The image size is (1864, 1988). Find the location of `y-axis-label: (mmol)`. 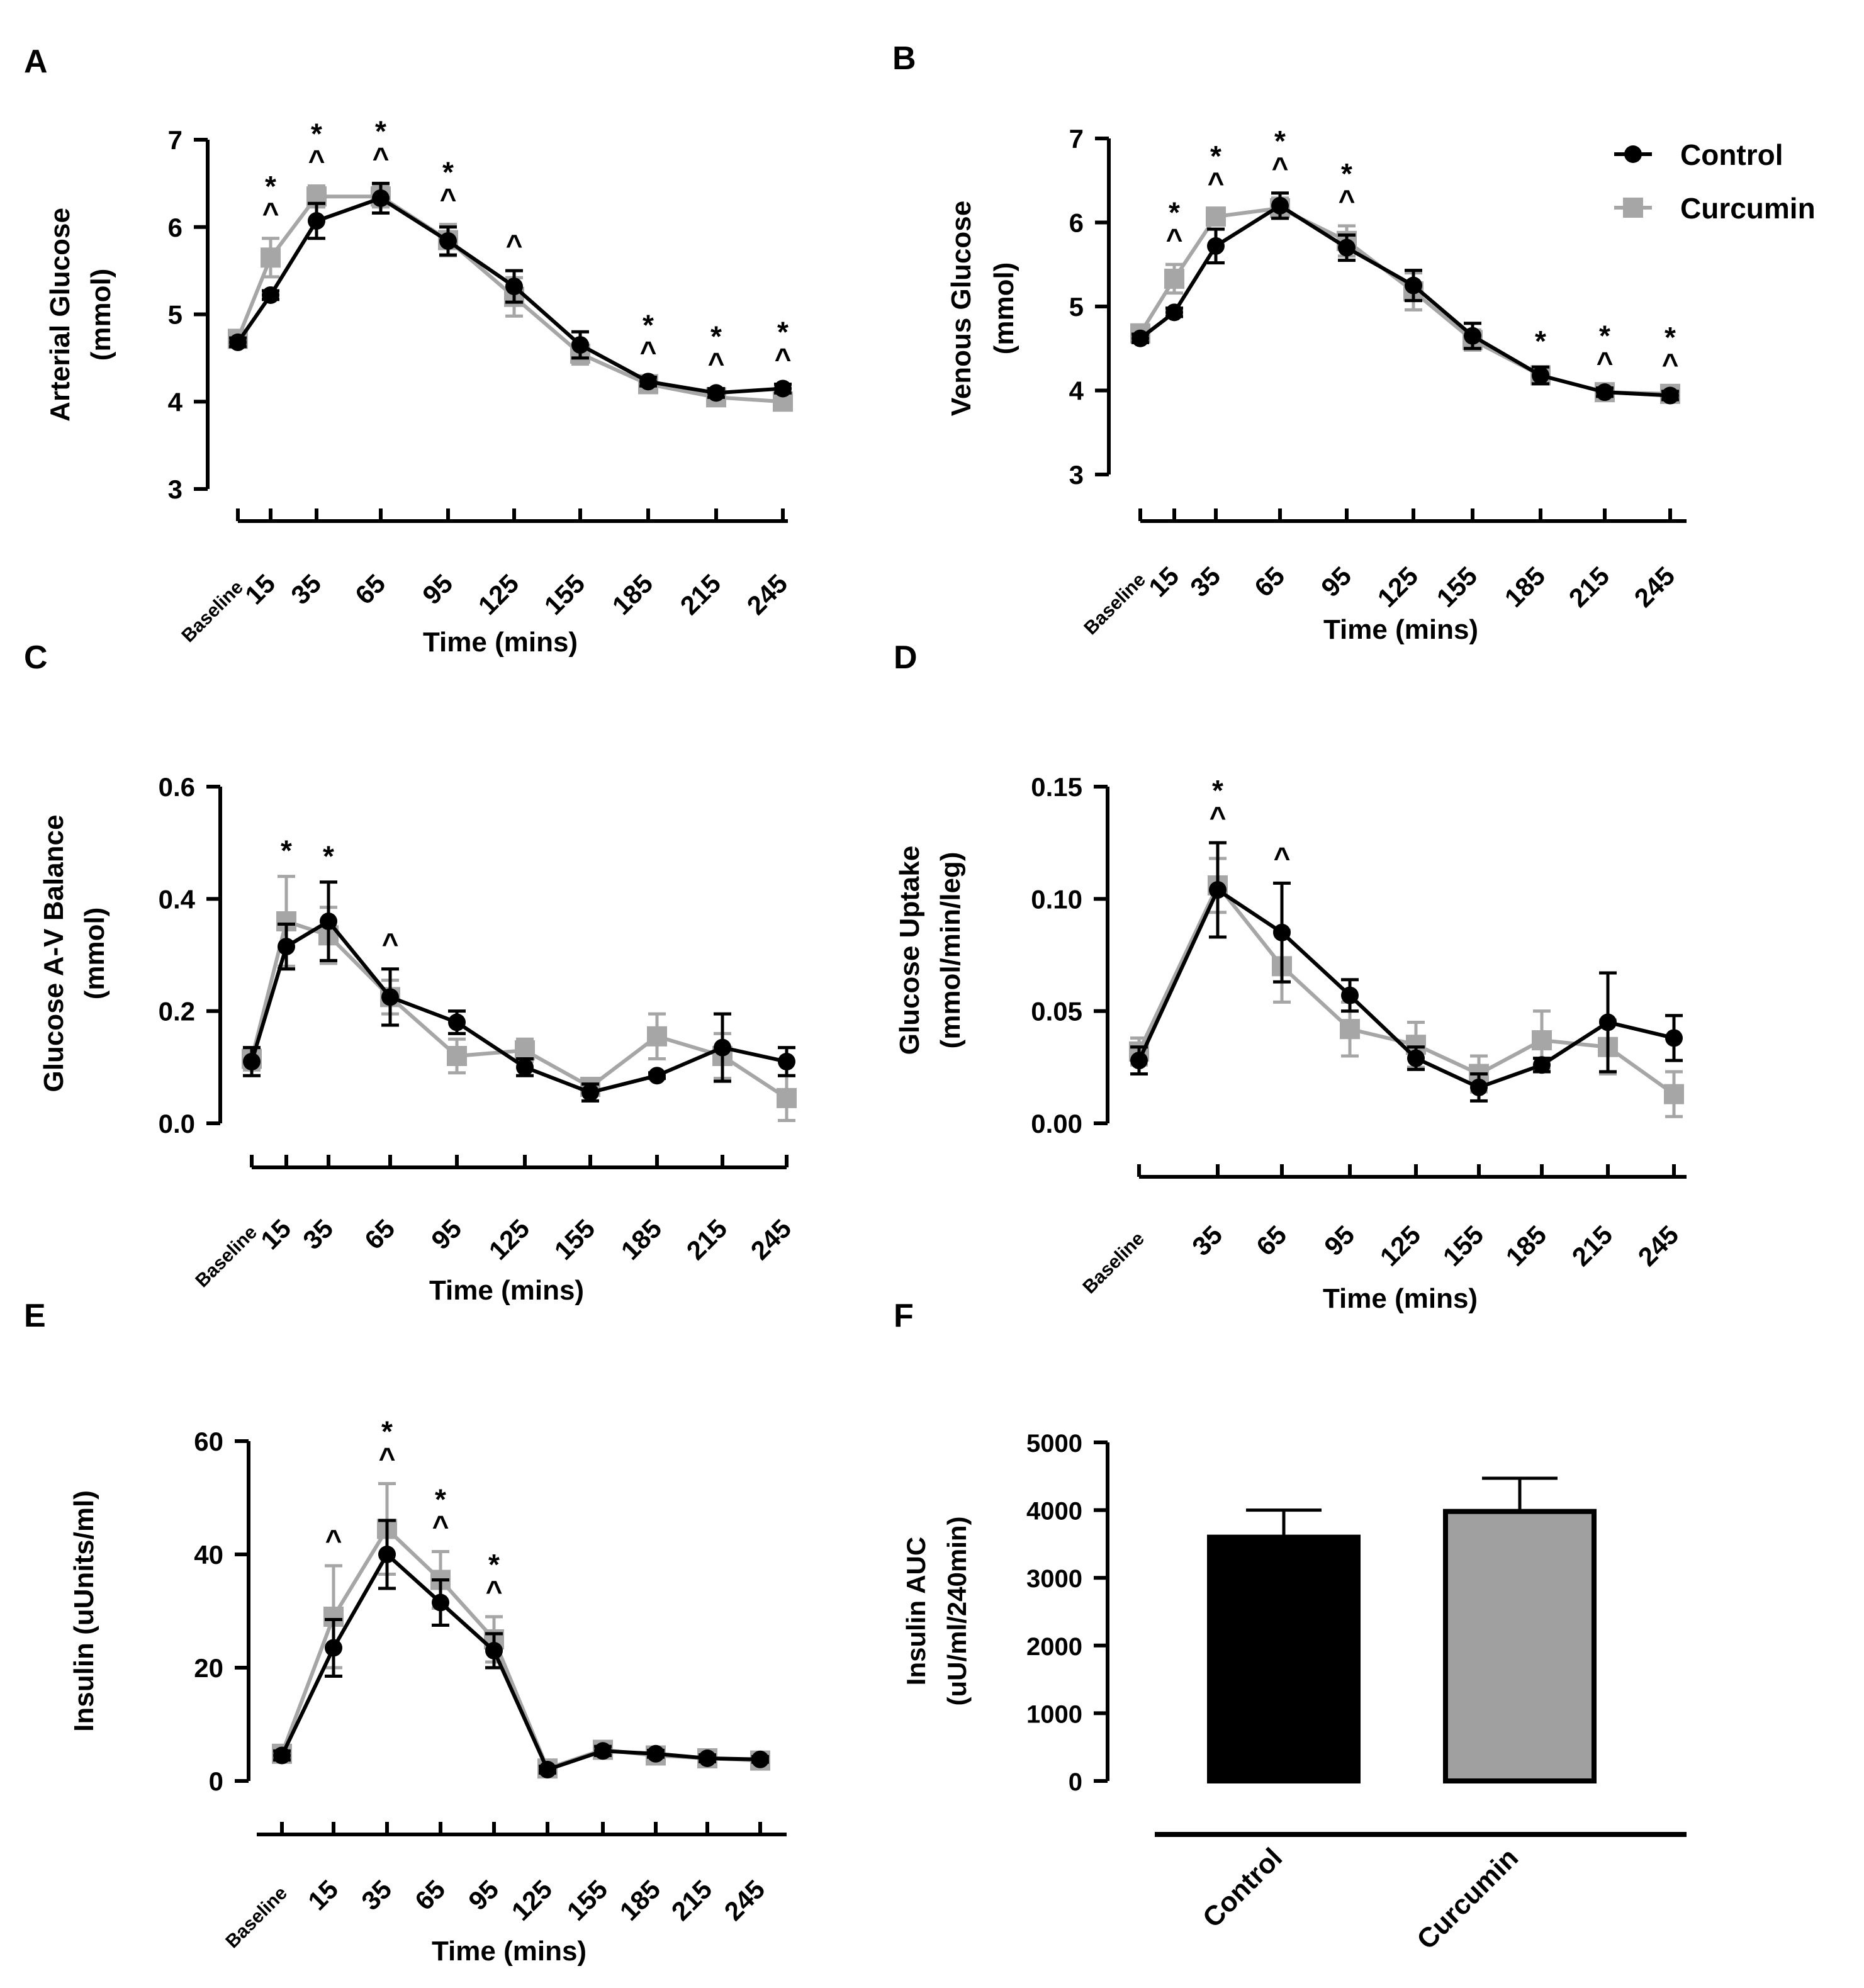

y-axis-label: (mmol) is located at coordinates (94, 954).